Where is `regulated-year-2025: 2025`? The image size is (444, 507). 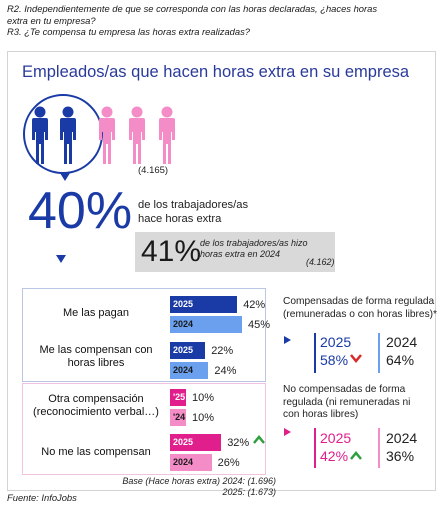
regulated-year-2025: 2025 is located at coordinates (336, 342).